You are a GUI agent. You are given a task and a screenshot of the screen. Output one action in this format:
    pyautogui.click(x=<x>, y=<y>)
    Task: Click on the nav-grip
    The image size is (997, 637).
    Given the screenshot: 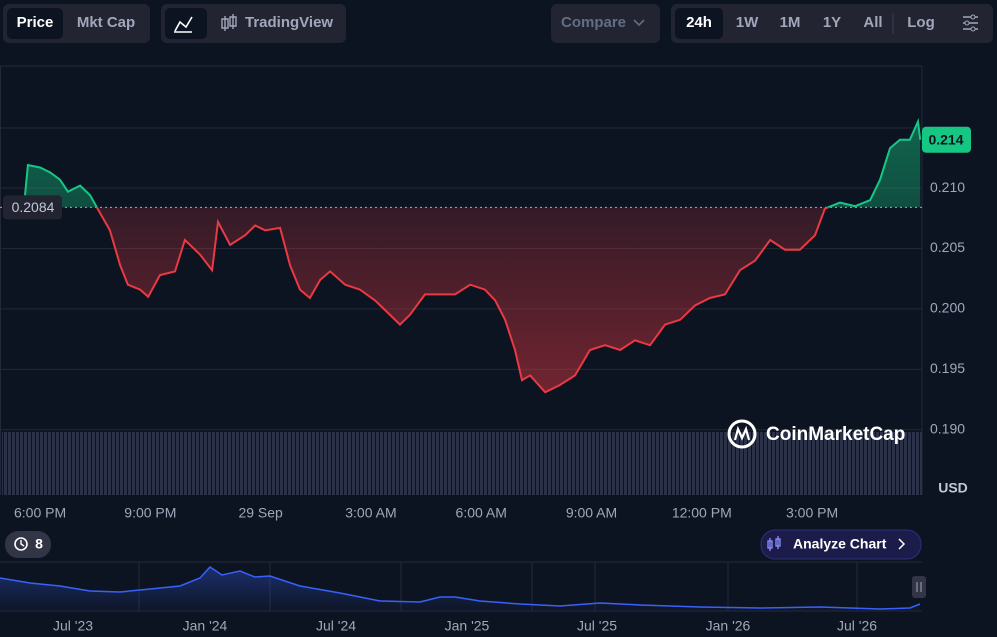 What is the action you would take?
    pyautogui.click(x=919, y=587)
    